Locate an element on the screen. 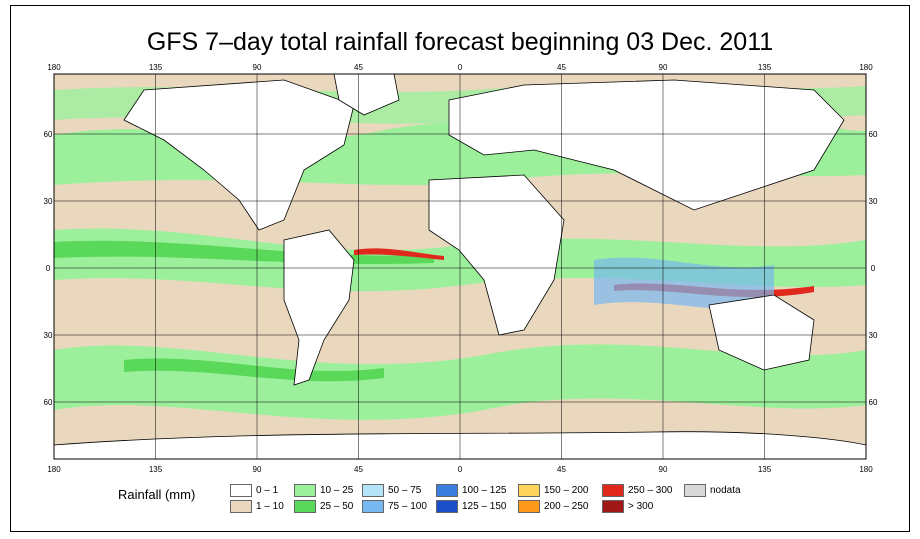 This screenshot has width=920, height=539. lon-ticks-bottom: 180 135 90 45 0 45 90 135 180 is located at coordinates (460, 469).